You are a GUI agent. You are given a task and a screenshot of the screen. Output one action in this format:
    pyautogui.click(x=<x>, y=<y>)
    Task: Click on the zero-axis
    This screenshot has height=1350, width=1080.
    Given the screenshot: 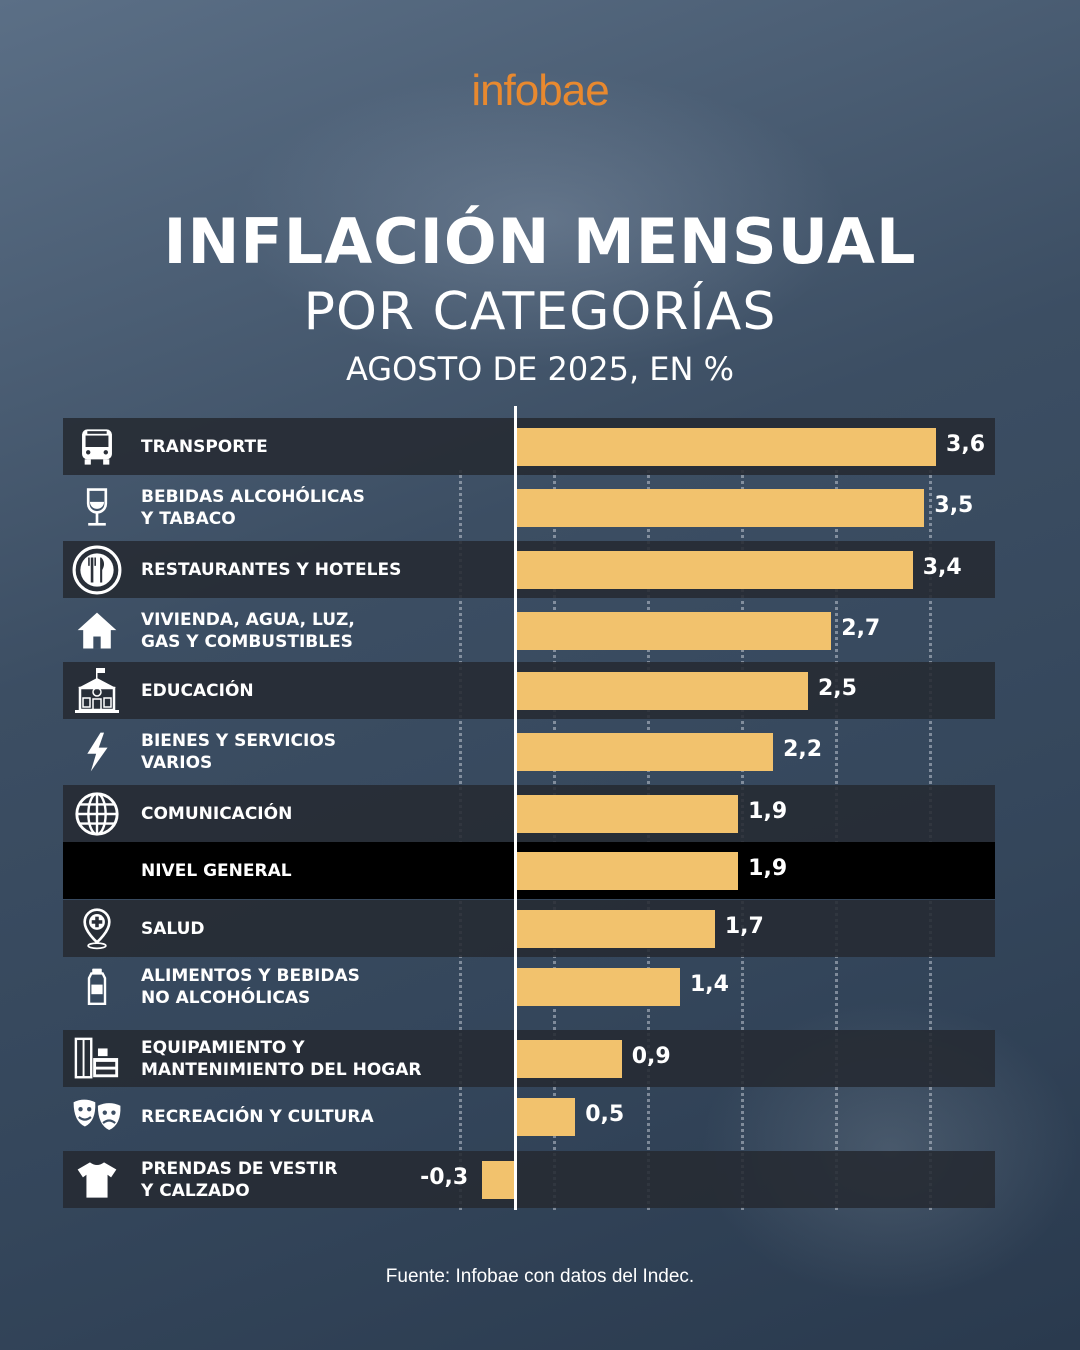 What is the action you would take?
    pyautogui.click(x=515, y=808)
    